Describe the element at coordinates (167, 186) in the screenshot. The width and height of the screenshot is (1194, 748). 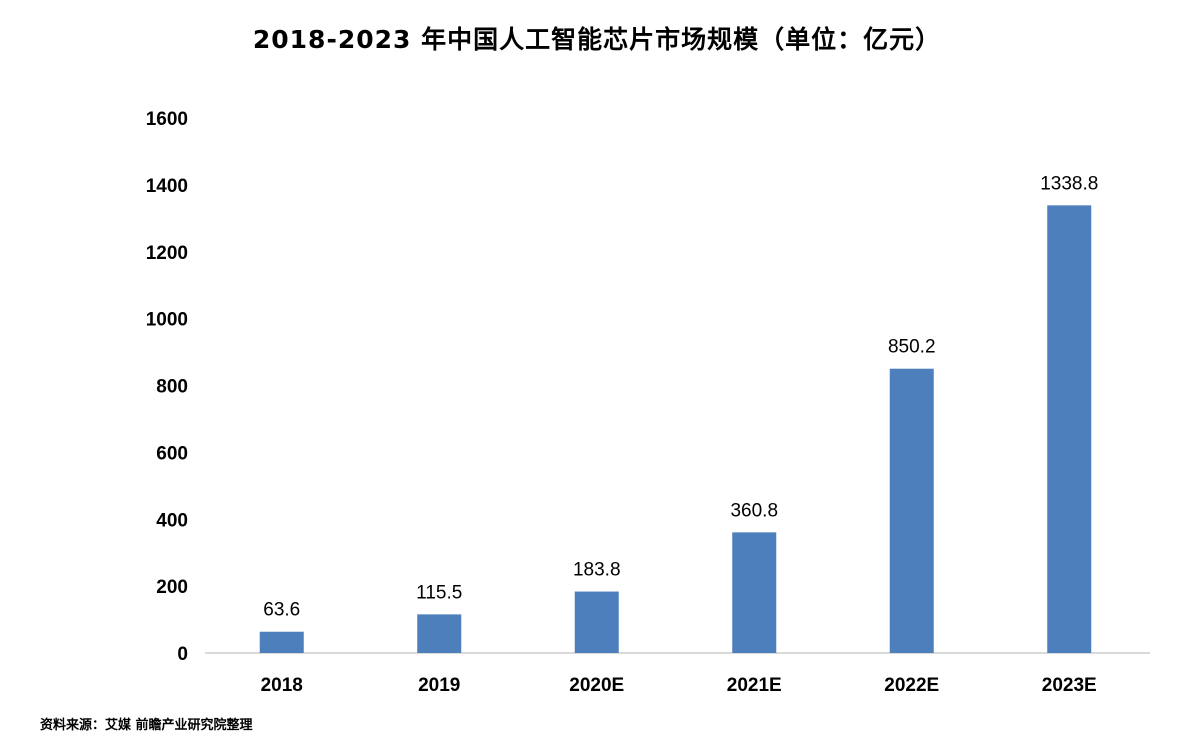
I see `y-tick-label: 1400` at that location.